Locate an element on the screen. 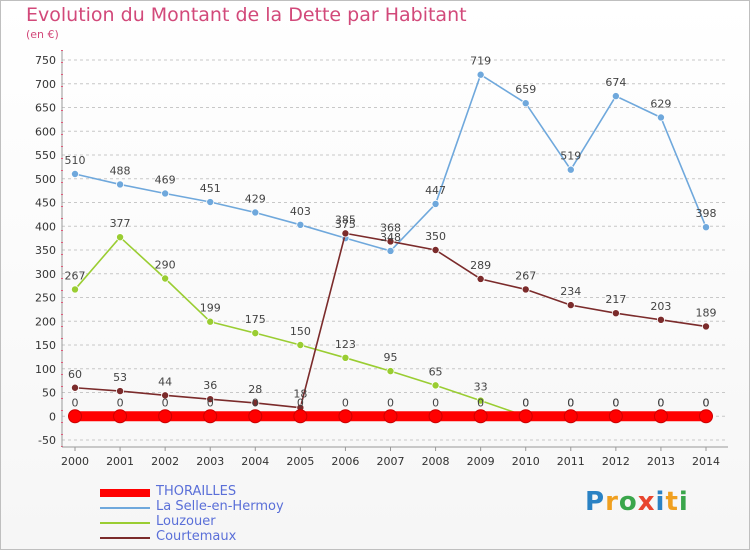  point-la-selle-en-hermoy-2012 is located at coordinates (615, 96).